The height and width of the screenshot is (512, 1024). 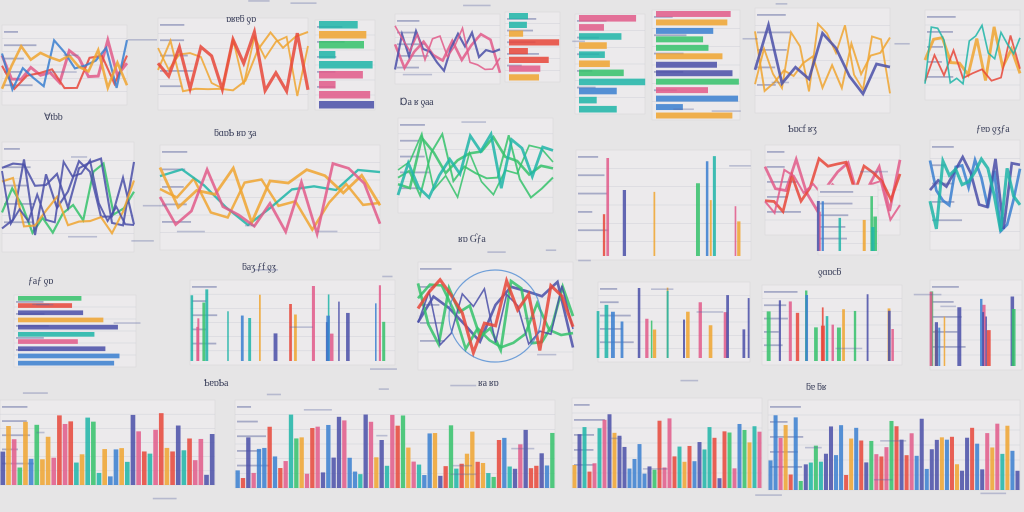 I want to click on caption: ʁɒ Ɠƒa, so click(x=472, y=239).